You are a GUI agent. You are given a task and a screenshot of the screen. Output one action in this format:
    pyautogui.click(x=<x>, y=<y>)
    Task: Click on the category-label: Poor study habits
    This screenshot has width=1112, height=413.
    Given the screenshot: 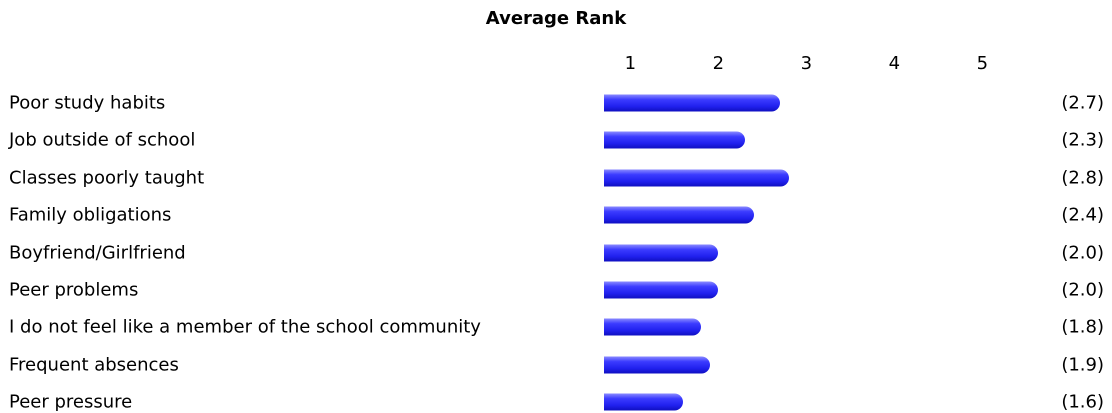 What is the action you would take?
    pyautogui.click(x=87, y=103)
    